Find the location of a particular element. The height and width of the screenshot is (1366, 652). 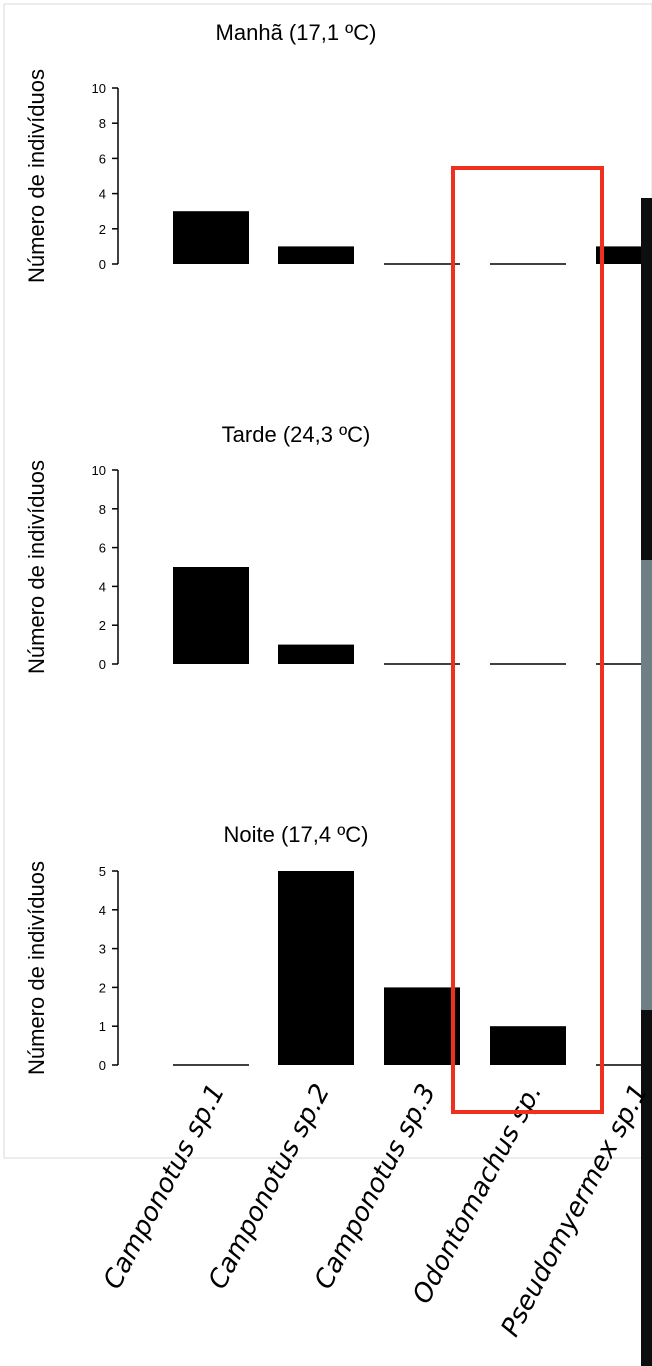

y-tick-label: 1 is located at coordinates (102, 1026).